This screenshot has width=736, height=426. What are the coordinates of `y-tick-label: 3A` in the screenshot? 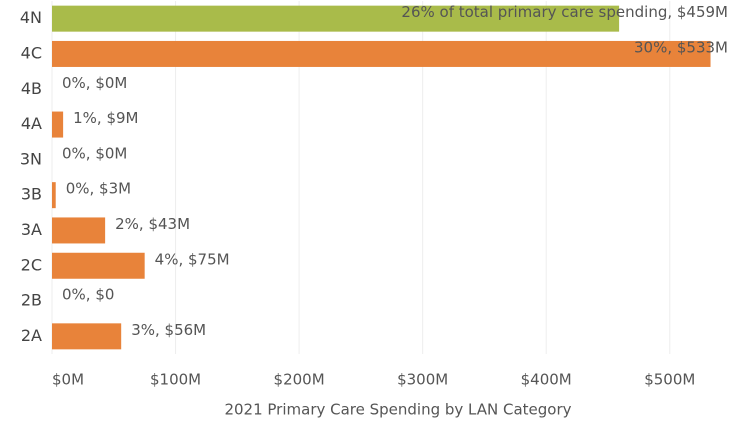 It's located at (31, 229).